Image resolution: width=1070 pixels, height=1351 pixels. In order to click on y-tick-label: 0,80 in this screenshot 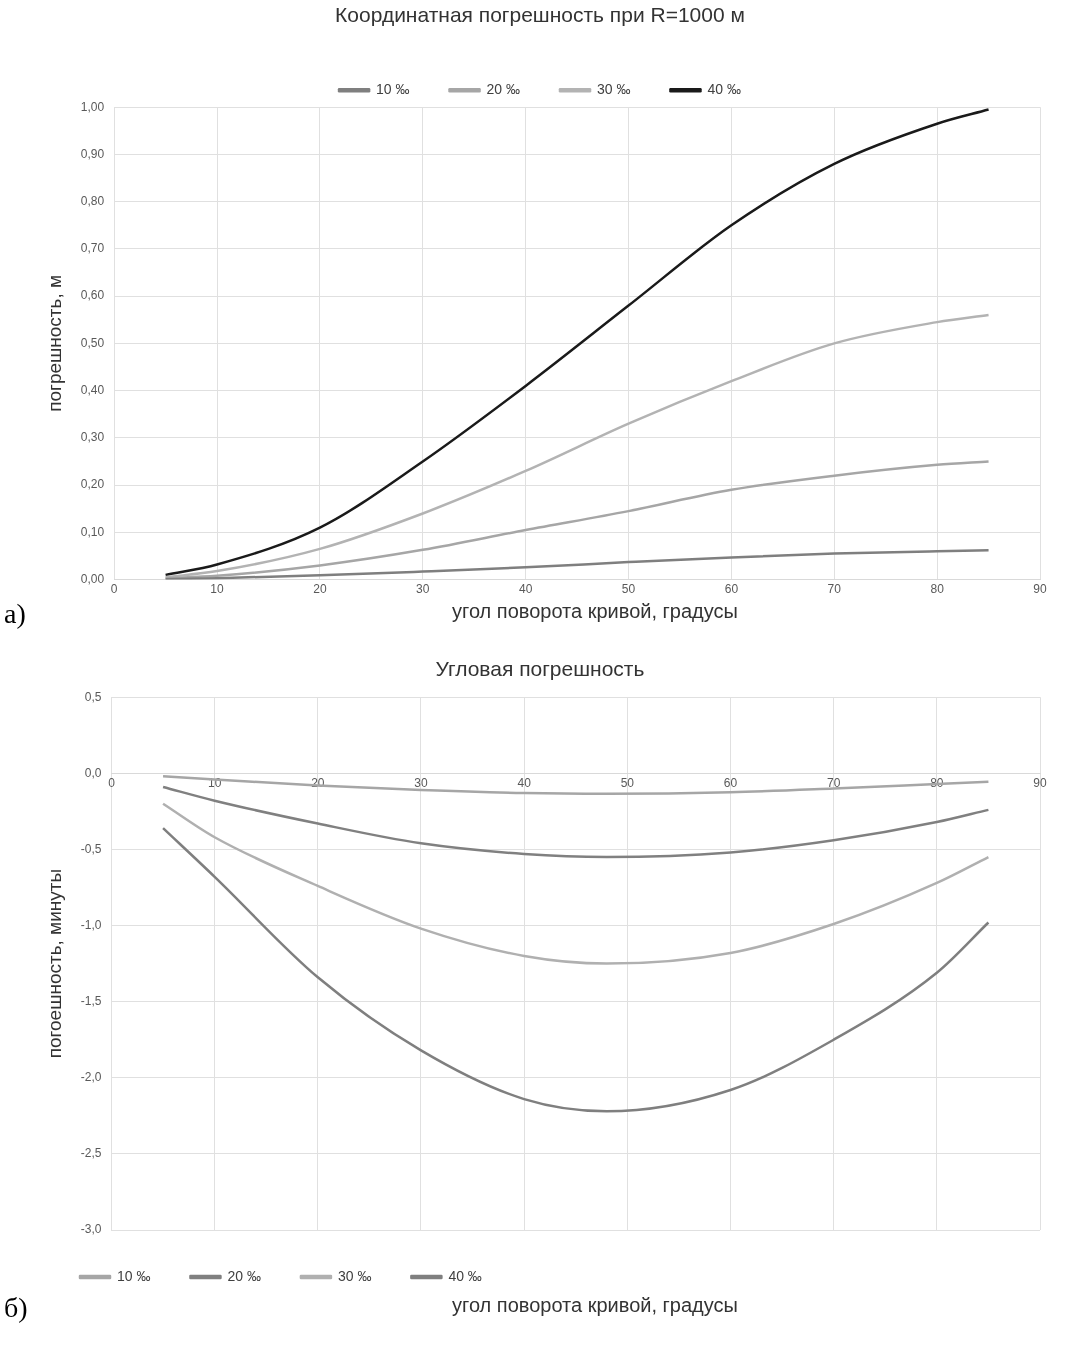, I will do `click(92, 200)`.